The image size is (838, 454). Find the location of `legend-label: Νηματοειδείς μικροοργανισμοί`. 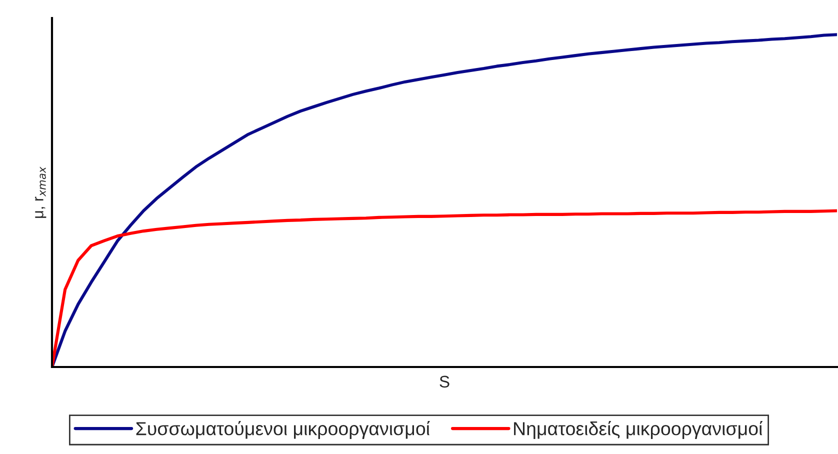

legend-label: Νηματοειδείς μικροοργανισμοί is located at coordinates (638, 429).